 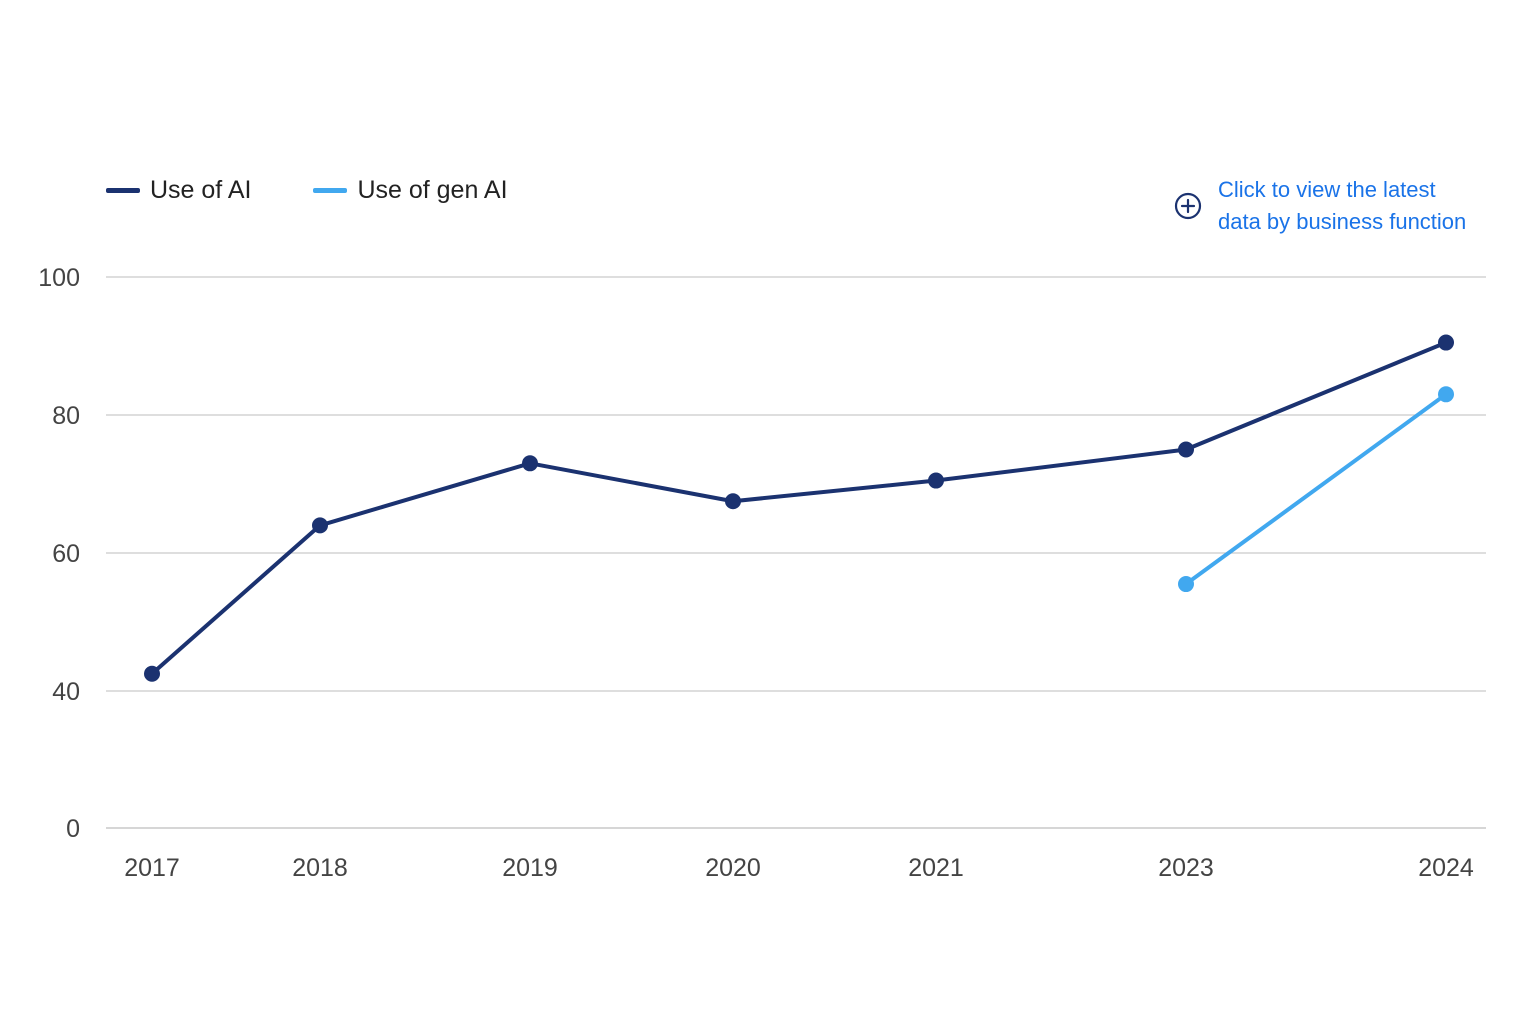 I want to click on legend: Use of AI Use of gen AI, so click(x=307, y=190).